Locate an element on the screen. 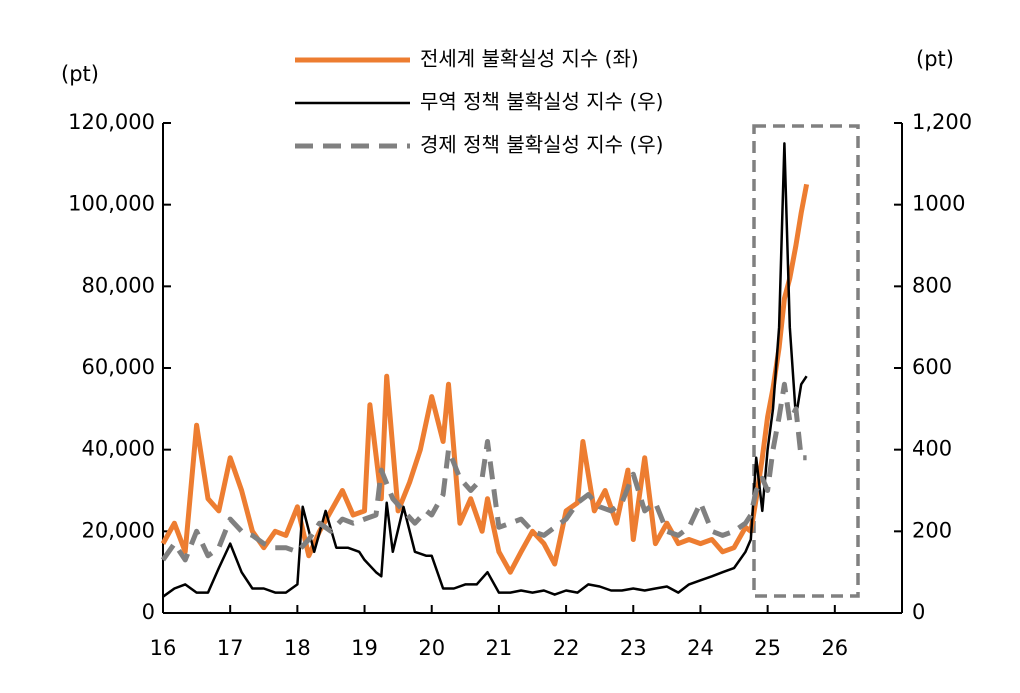 Image resolution: width=1020 pixels, height=693 pixels. y-tick-label: 20,000 is located at coordinates (118, 530).